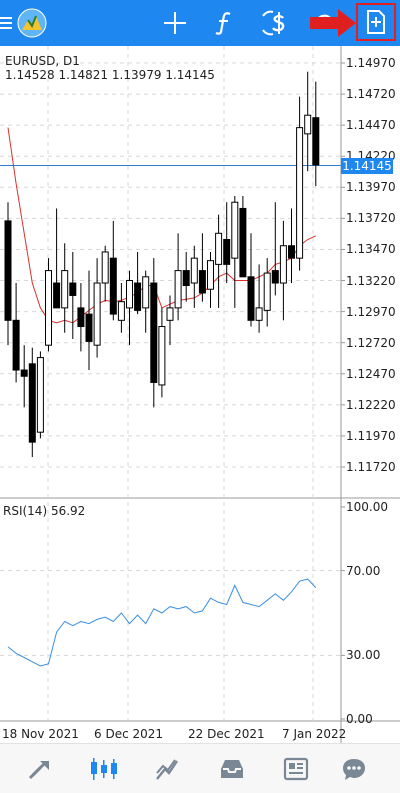 This screenshot has width=400, height=793. What do you see at coordinates (232, 768) in the screenshot?
I see `inbox-icon` at bounding box center [232, 768].